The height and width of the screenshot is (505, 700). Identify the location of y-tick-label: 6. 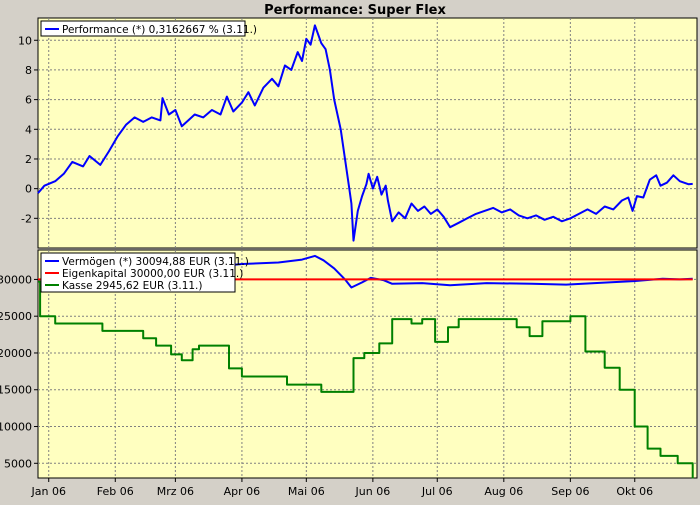
(28, 100).